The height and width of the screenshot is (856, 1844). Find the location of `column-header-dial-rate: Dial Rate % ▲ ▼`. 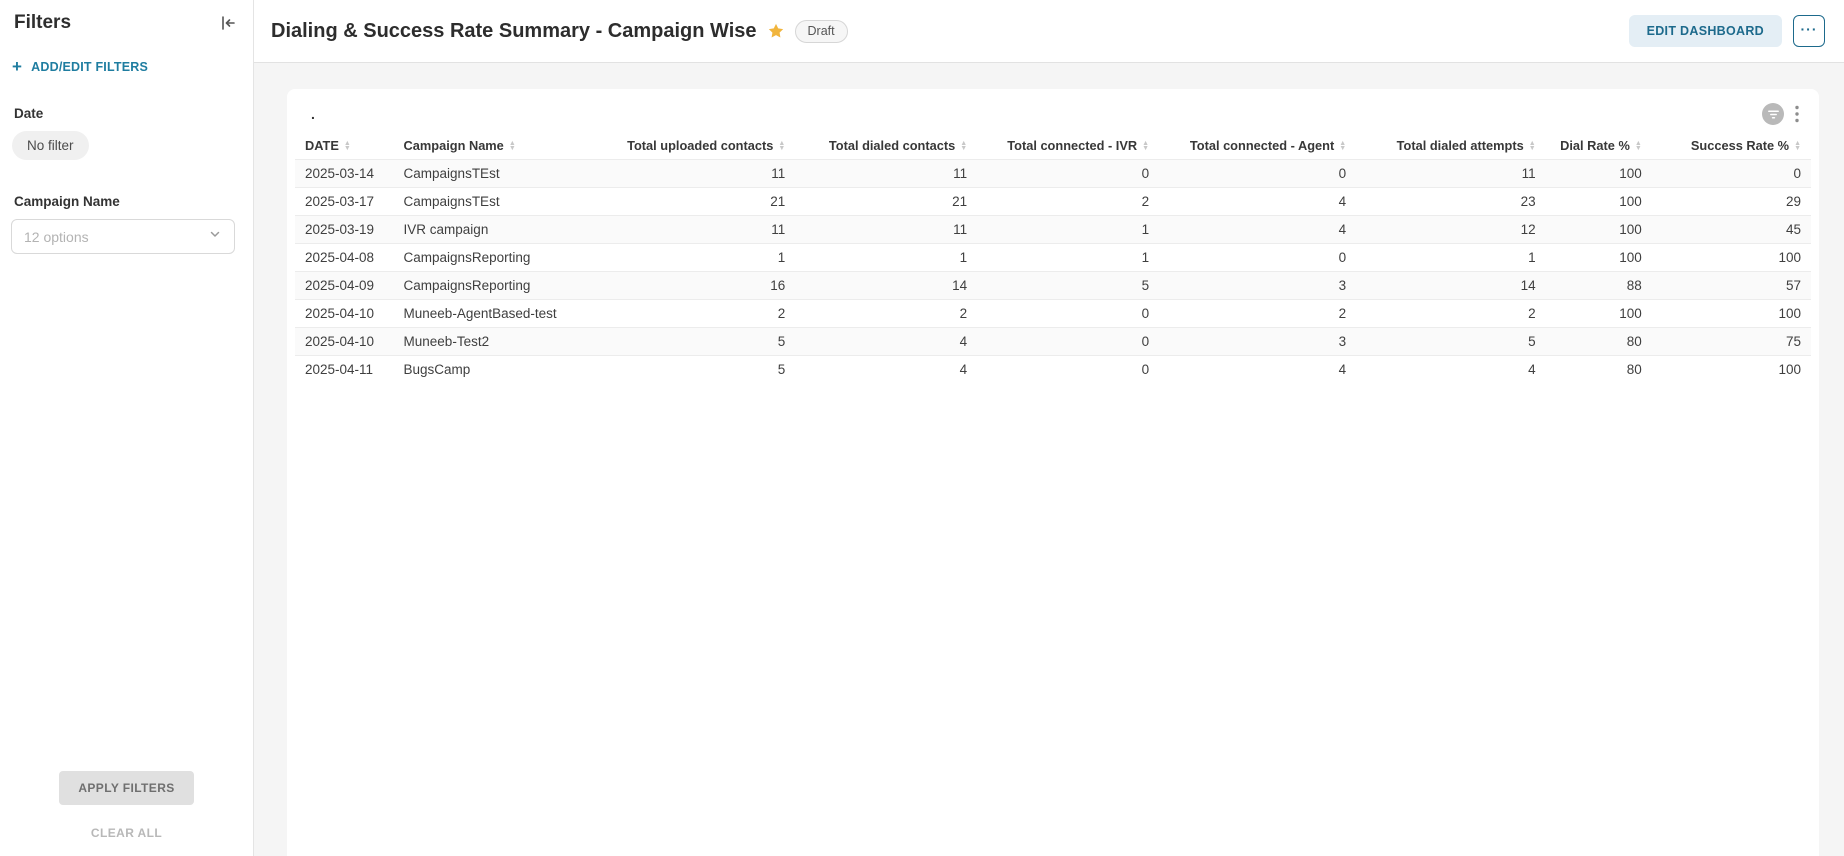

column-header-dial-rate: Dial Rate % ▲ ▼ is located at coordinates (1599, 145).